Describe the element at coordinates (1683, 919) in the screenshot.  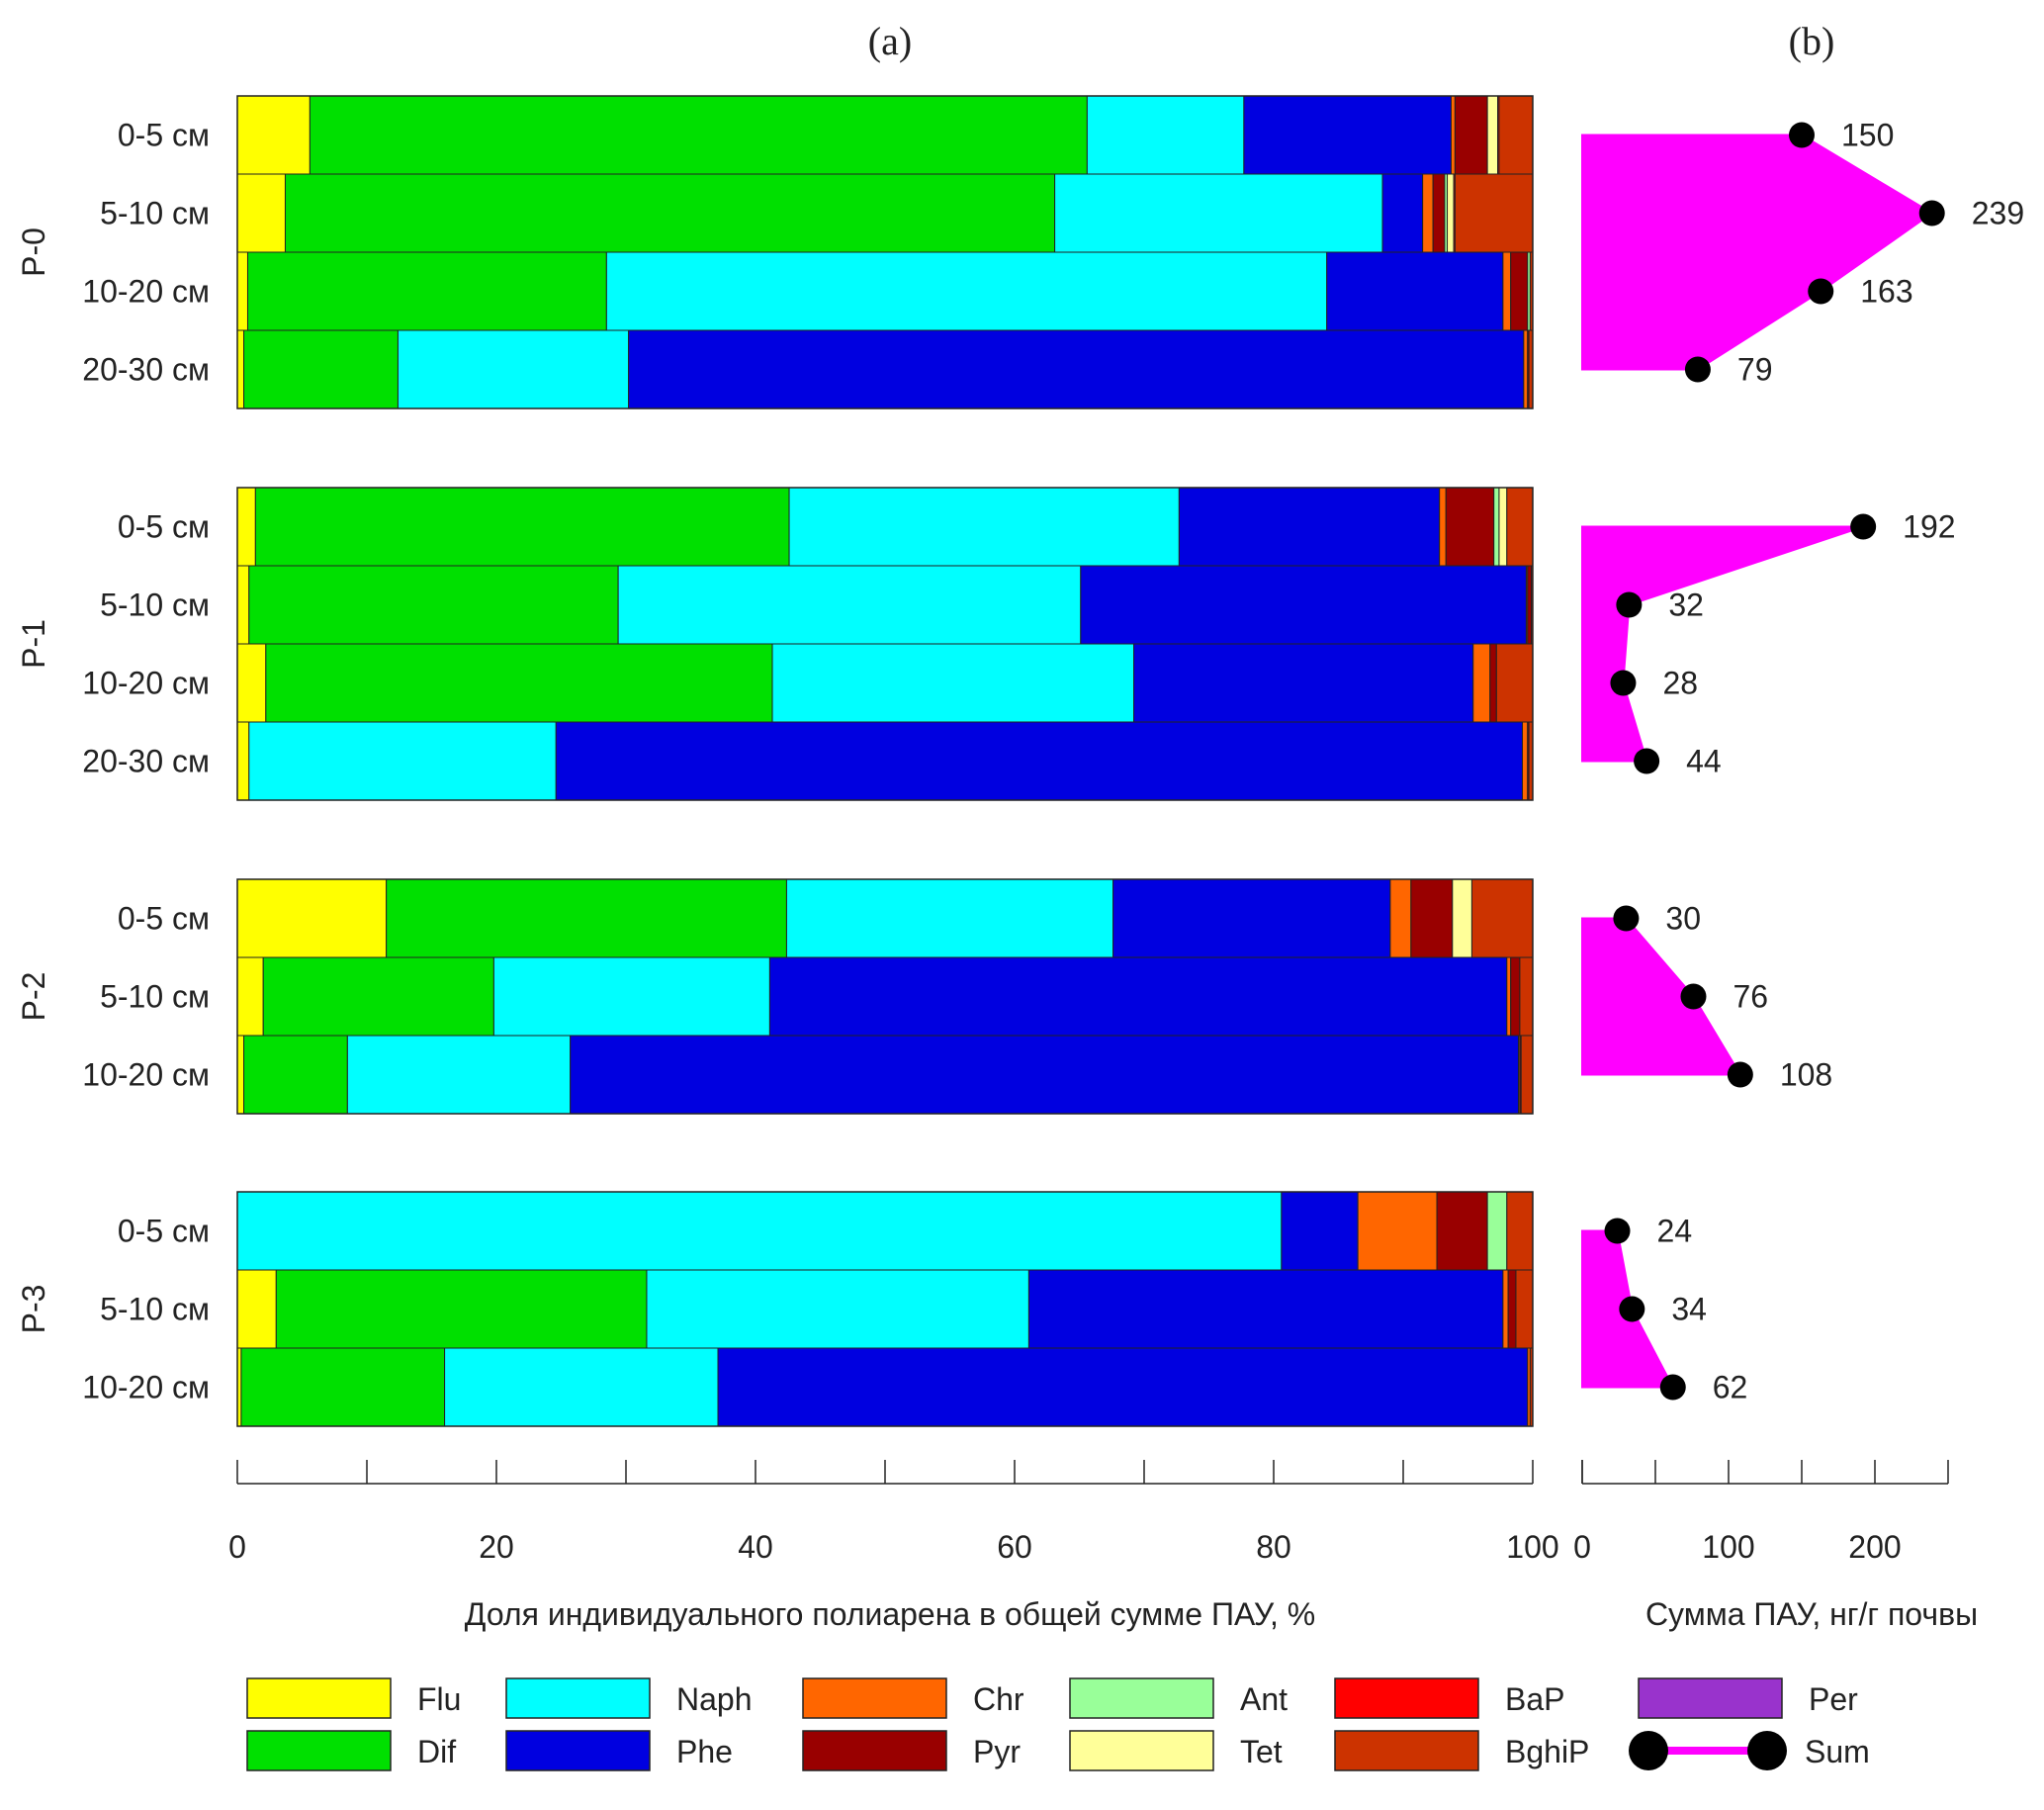
I see `sum-value-label: 30` at that location.